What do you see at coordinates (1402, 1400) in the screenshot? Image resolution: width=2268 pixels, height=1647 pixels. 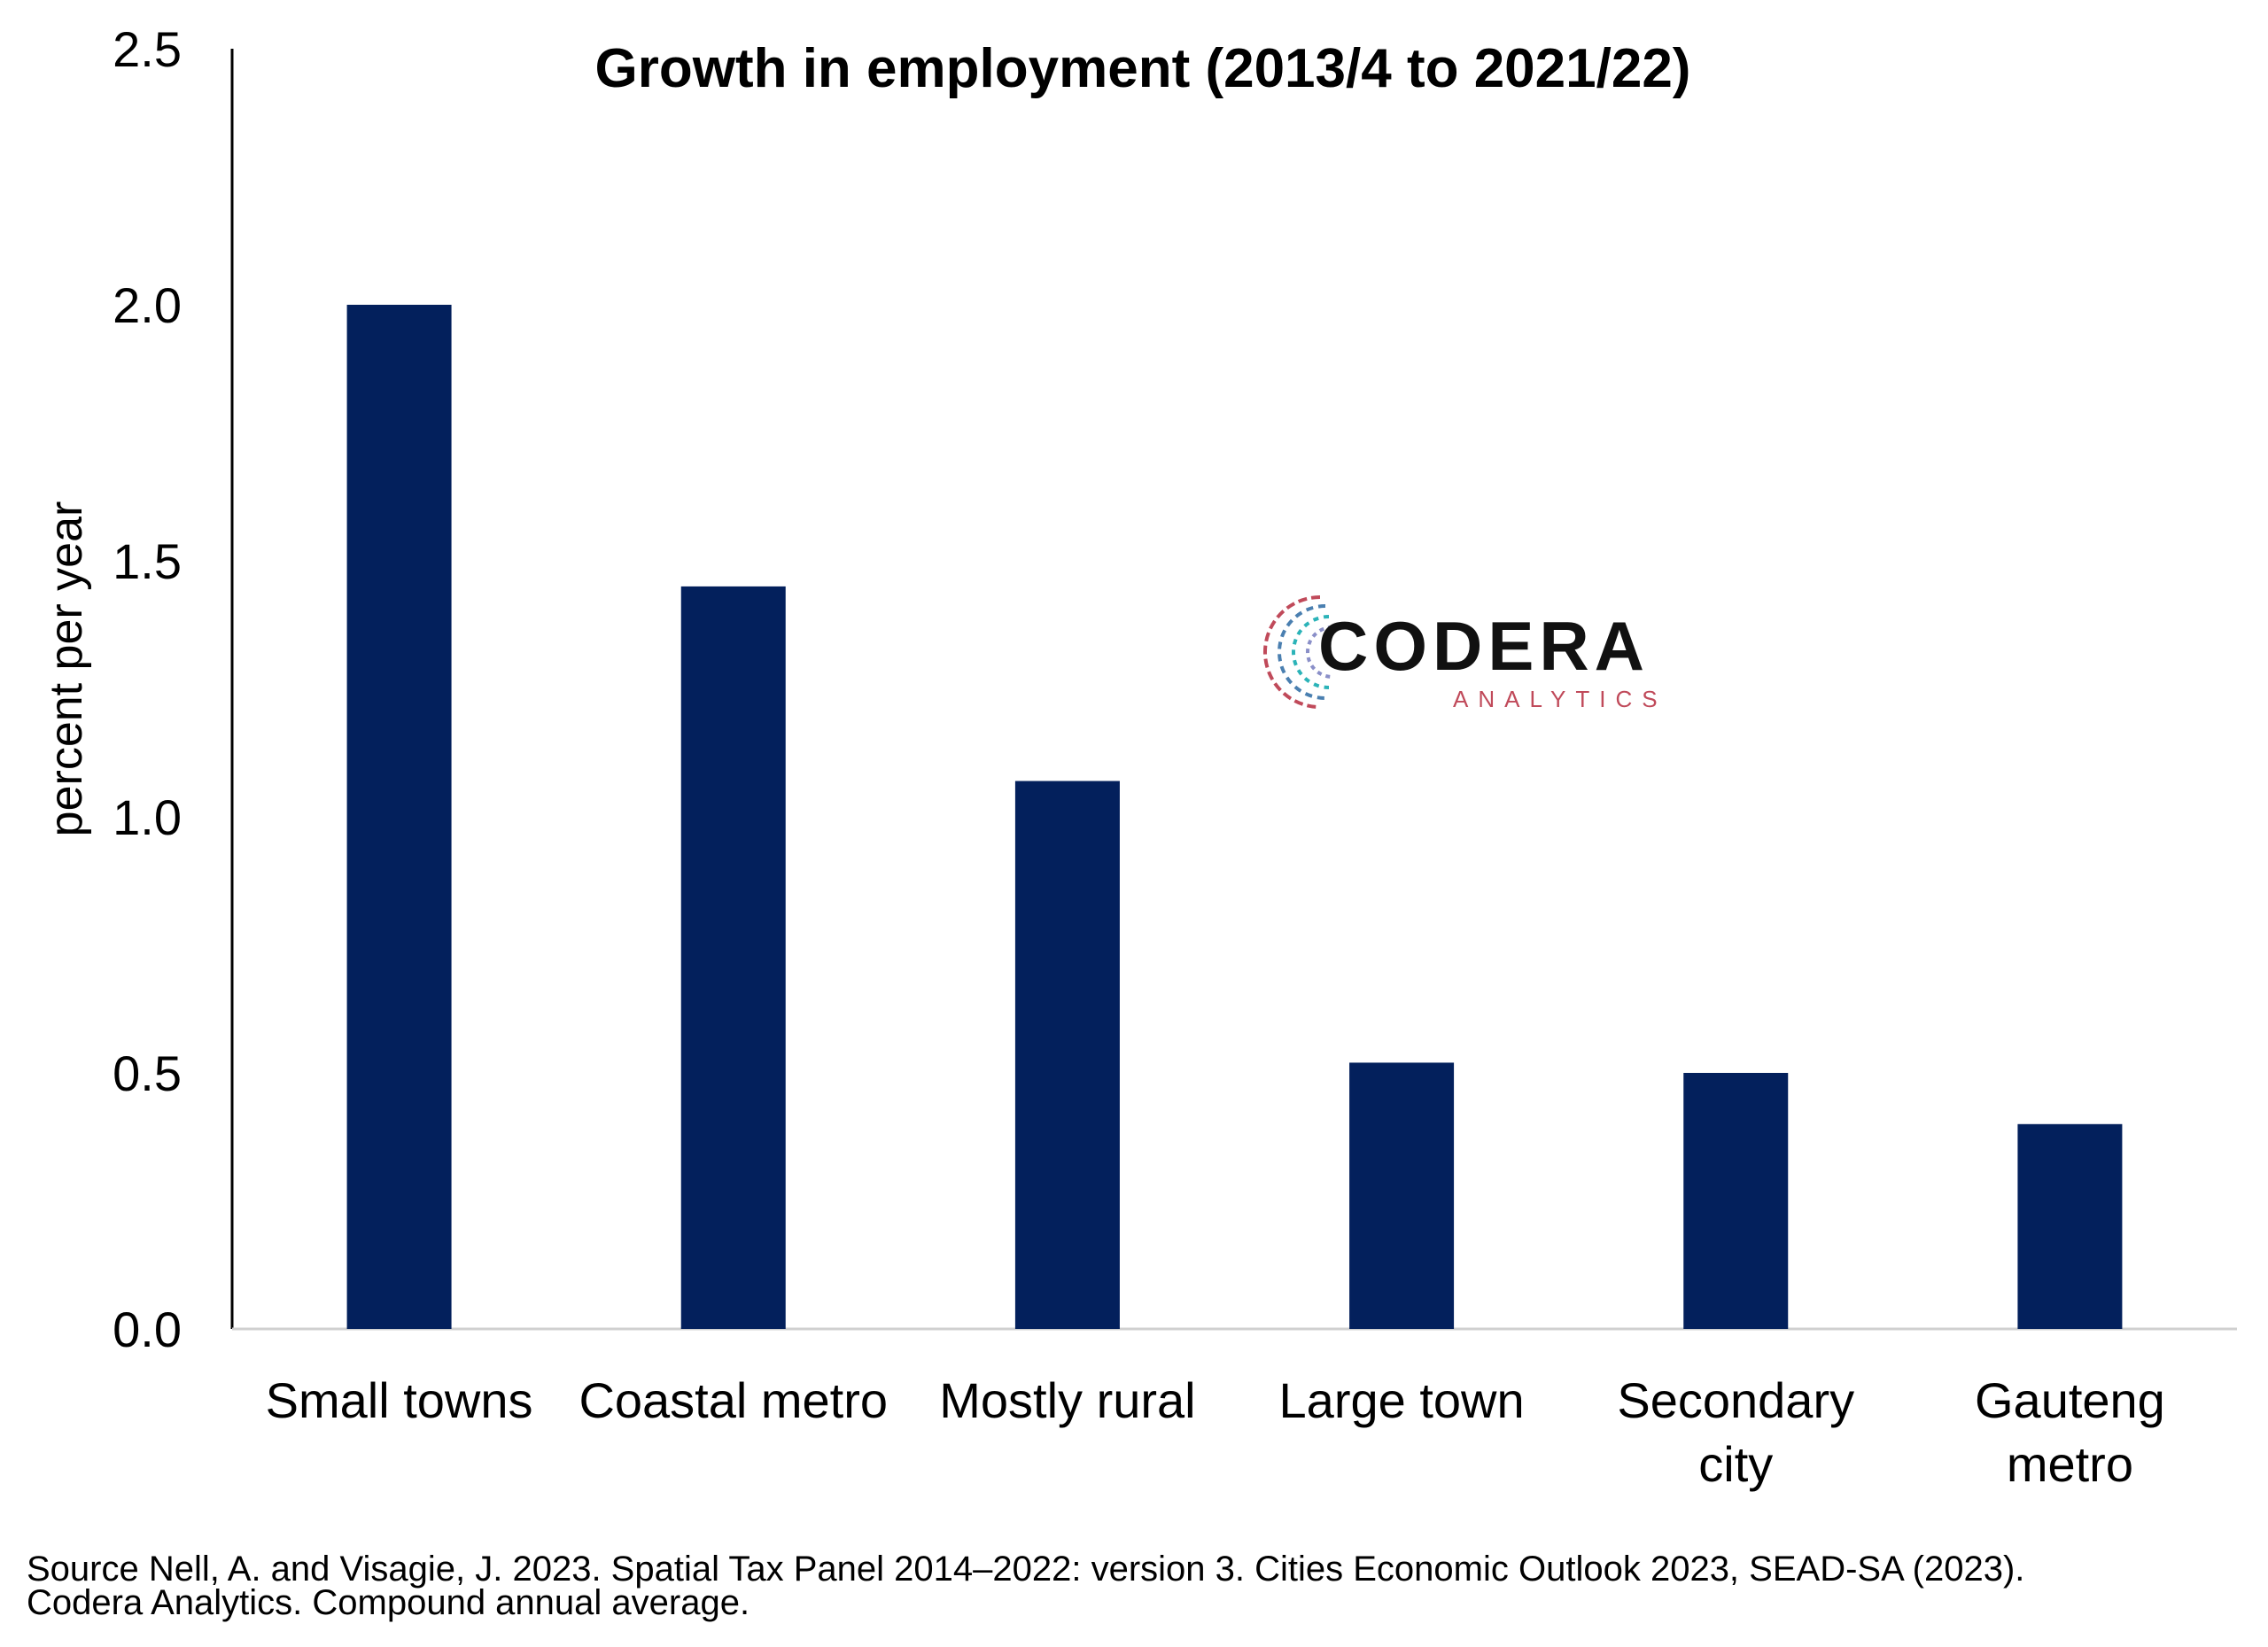 I see `category-label: Large town` at bounding box center [1402, 1400].